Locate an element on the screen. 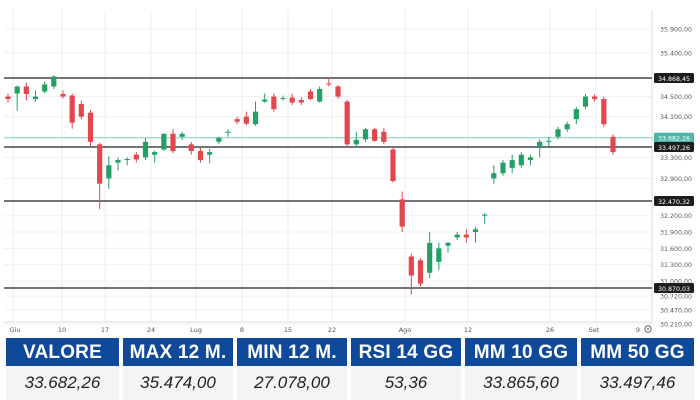 This screenshot has height=400, width=700. settings-icon is located at coordinates (648, 329).